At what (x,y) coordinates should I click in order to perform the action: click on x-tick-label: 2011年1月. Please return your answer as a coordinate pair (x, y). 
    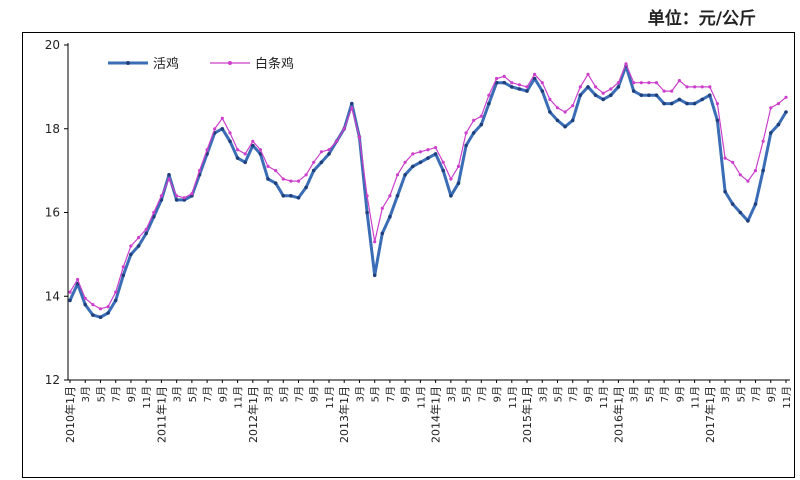
    Looking at the image, I should click on (161, 414).